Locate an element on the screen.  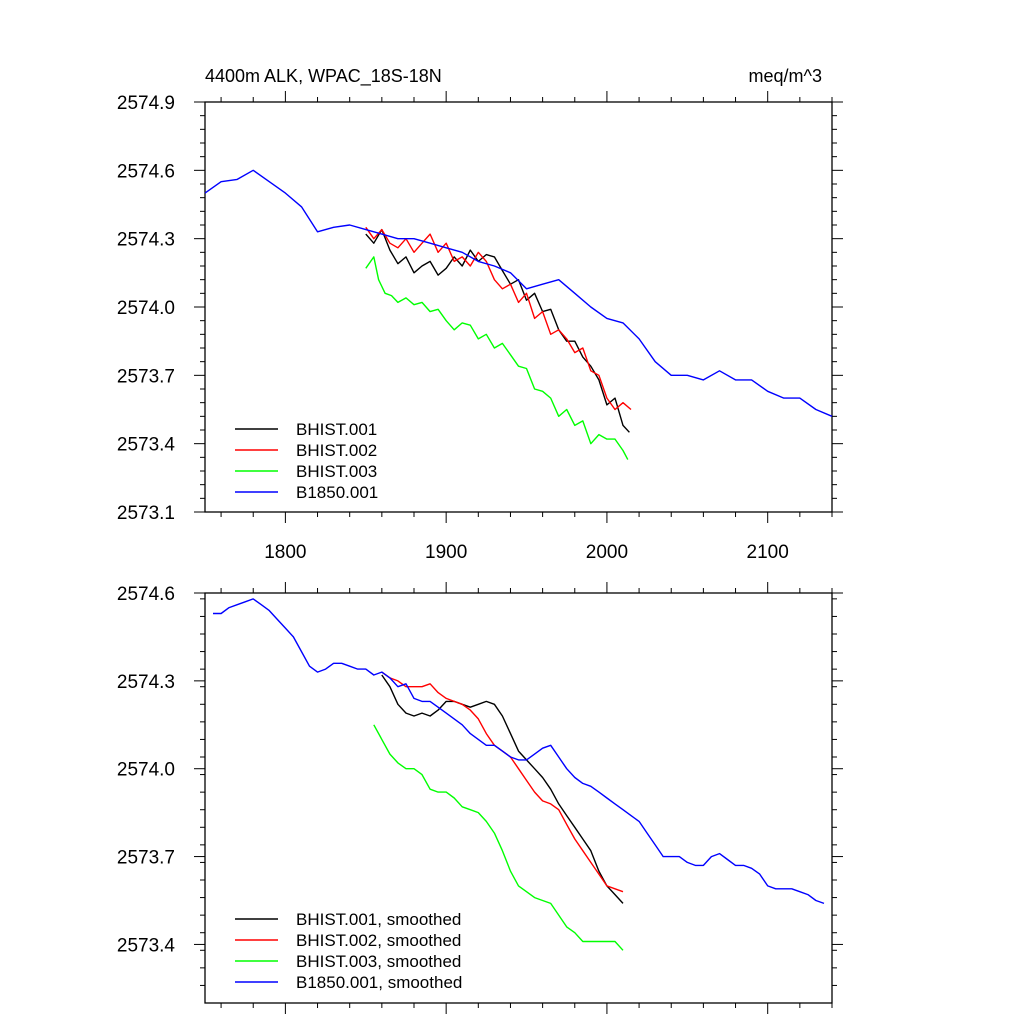
legend-label: BHIST.001 is located at coordinates (336, 429).